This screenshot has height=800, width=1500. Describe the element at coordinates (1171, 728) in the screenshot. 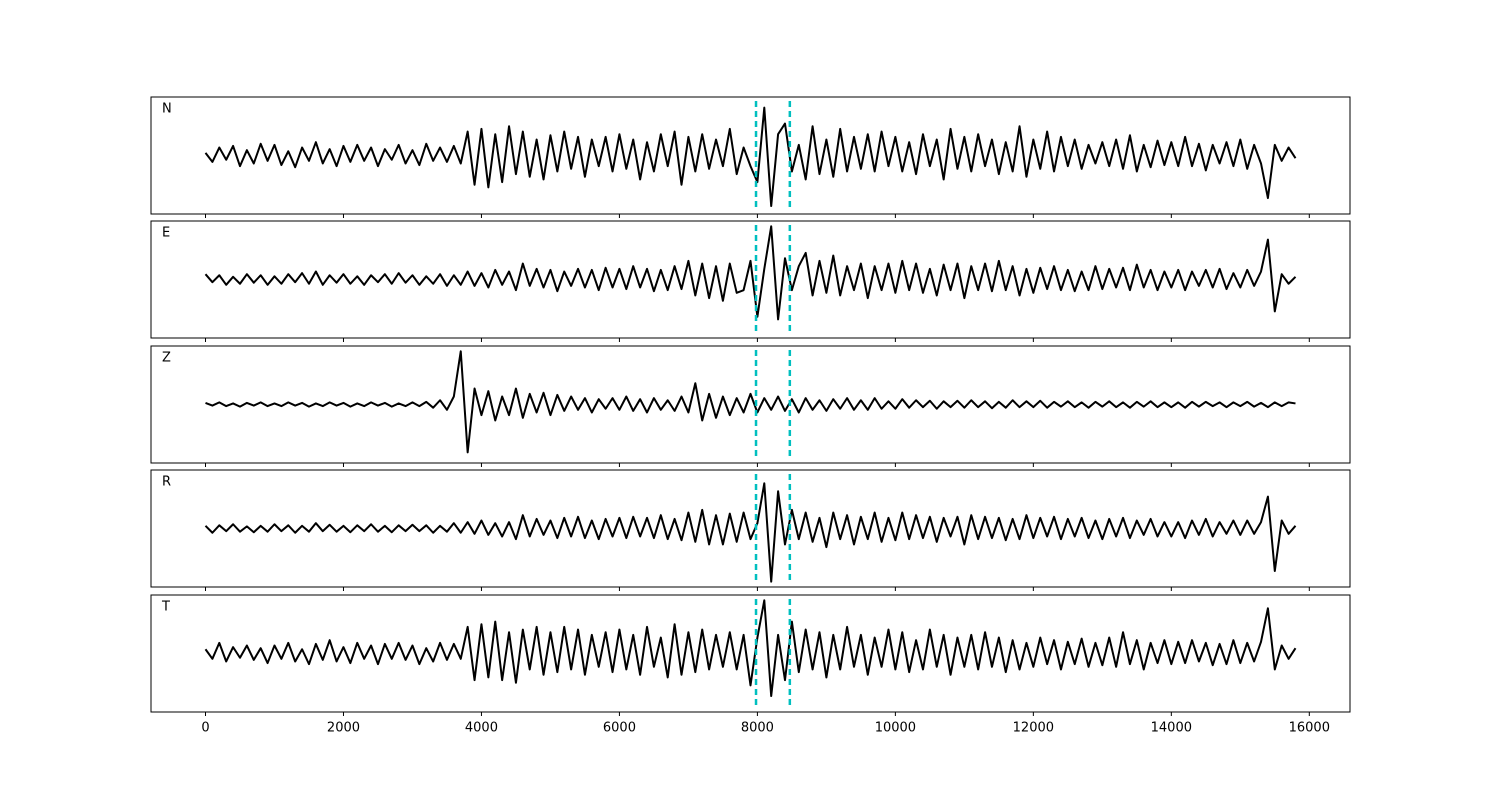

I see `x-tick-label: 14000` at that location.